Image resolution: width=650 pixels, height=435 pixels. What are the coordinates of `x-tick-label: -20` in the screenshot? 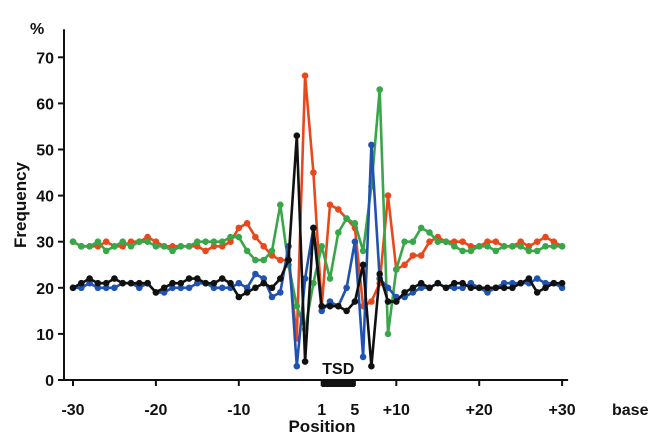 It's located at (155, 410).